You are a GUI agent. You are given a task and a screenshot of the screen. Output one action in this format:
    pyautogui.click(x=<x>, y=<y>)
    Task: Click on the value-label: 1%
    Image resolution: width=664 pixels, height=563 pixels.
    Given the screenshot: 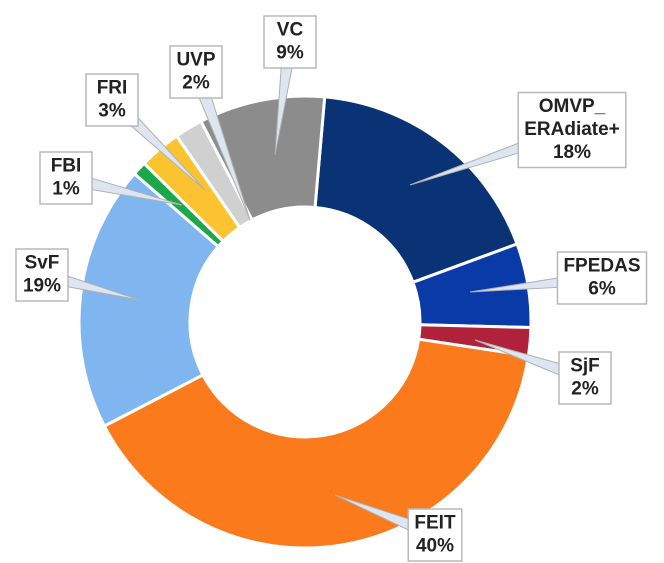 What is the action you would take?
    pyautogui.click(x=66, y=189)
    